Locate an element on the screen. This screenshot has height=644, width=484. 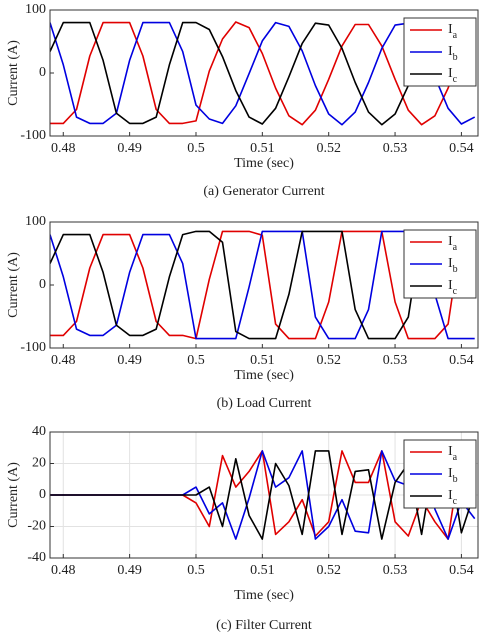
y-tick-label: 20 is located at coordinates (39, 463).